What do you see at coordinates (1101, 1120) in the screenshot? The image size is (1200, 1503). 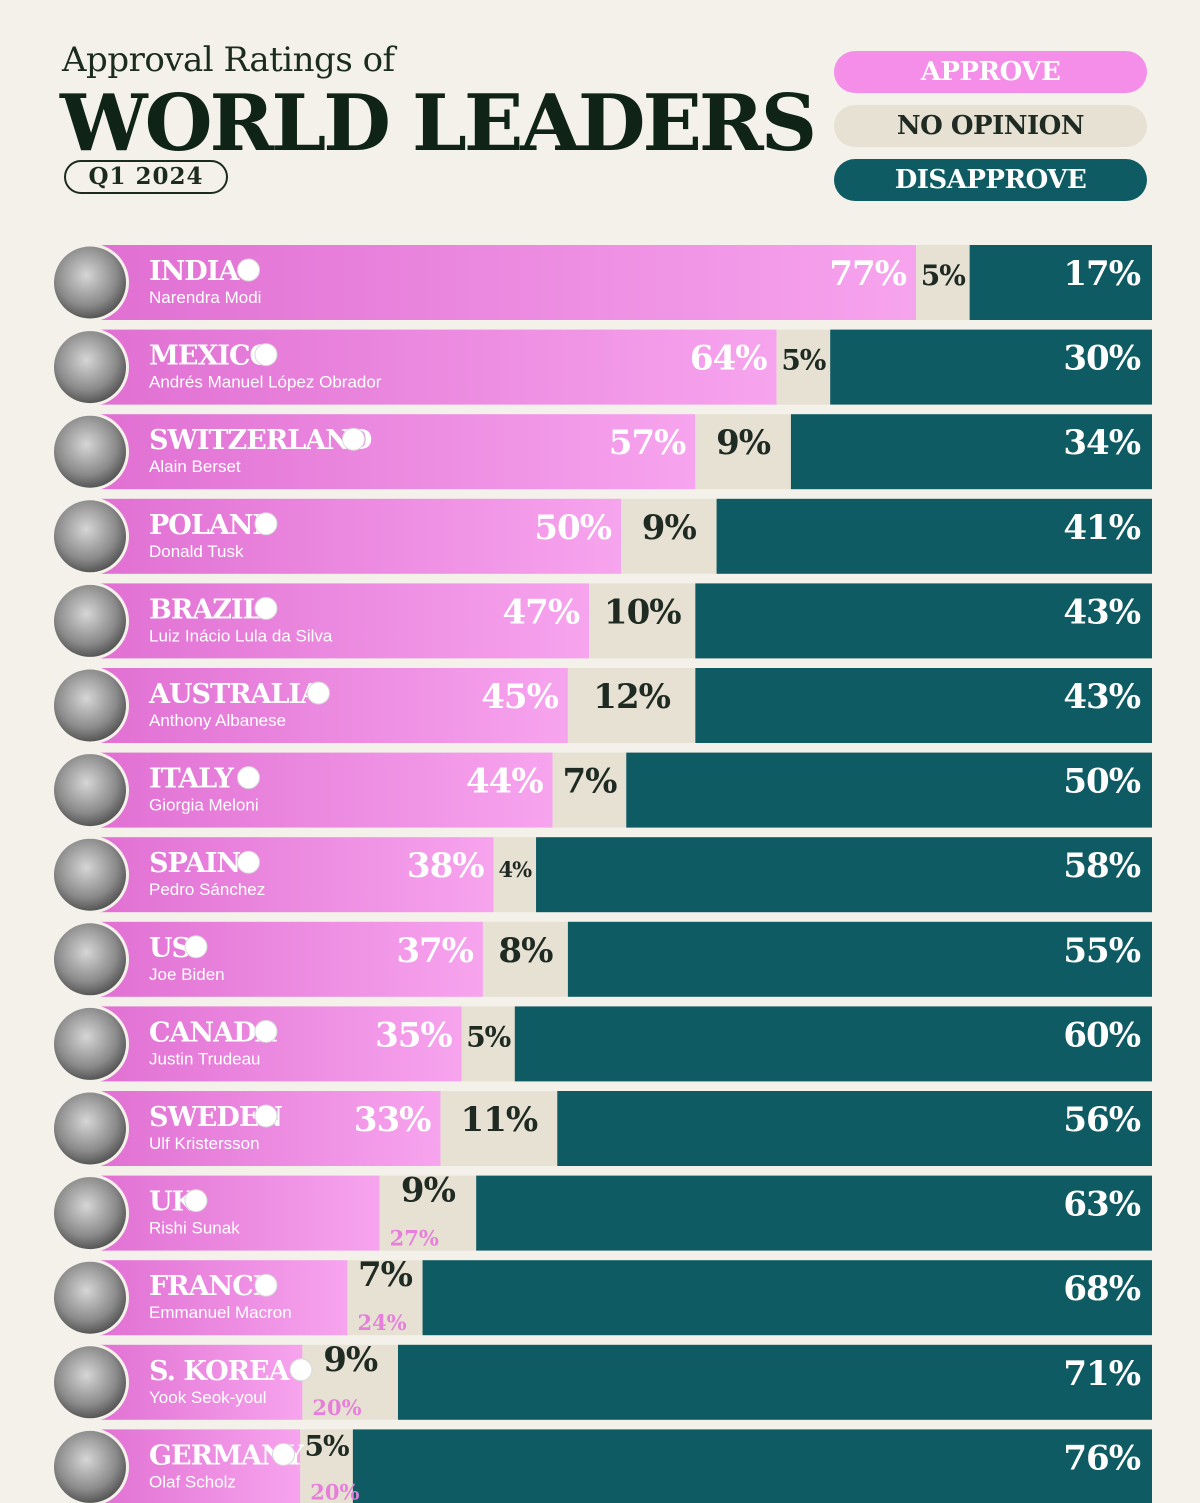 I see `value-disapprove: 56%` at bounding box center [1101, 1120].